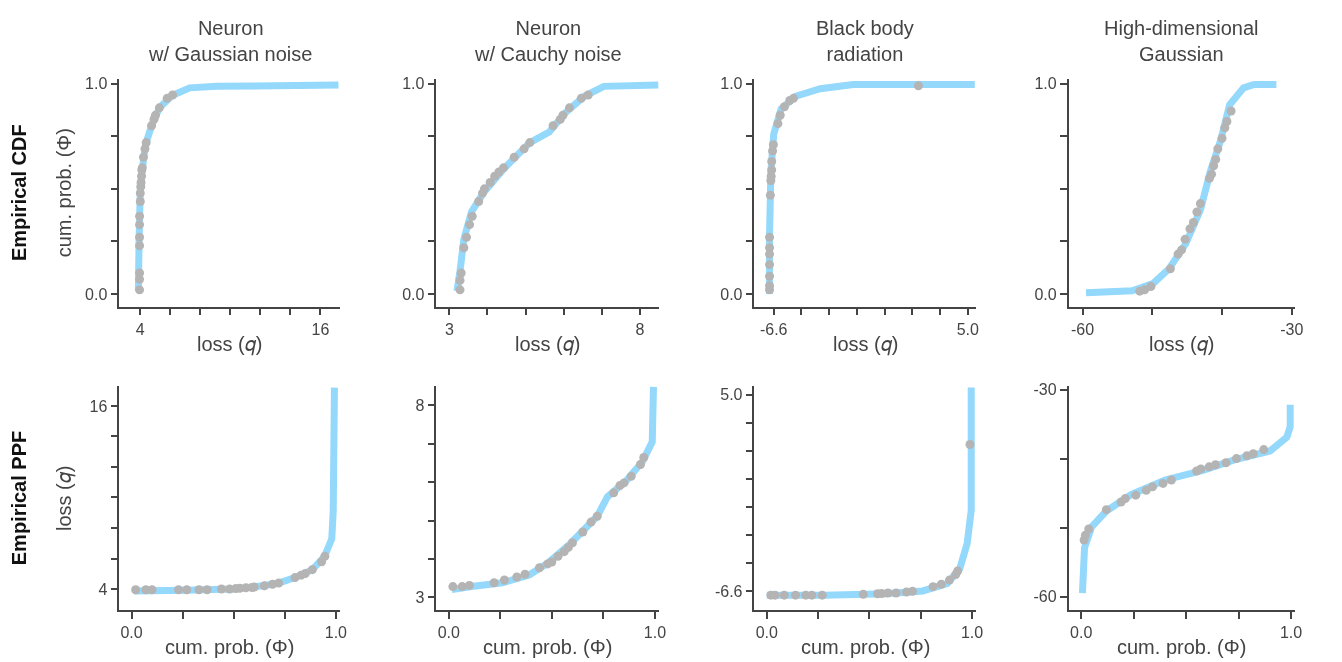  I want to click on y-tick-label: 3, so click(420, 597).